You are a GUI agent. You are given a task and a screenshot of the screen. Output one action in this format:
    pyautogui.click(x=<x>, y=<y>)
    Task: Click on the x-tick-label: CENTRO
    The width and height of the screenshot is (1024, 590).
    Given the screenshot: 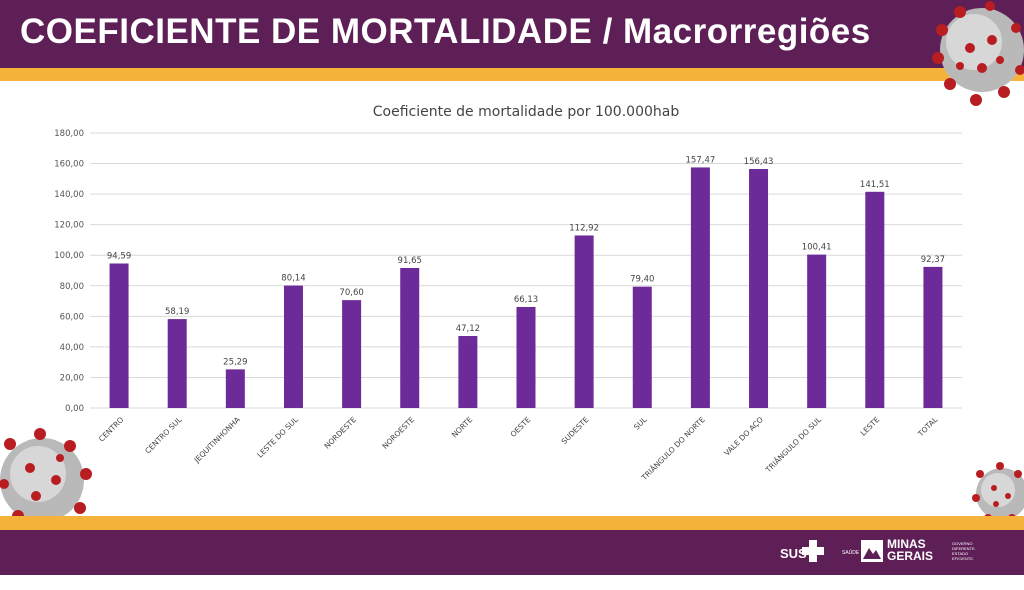 What is the action you would take?
    pyautogui.click(x=111, y=429)
    